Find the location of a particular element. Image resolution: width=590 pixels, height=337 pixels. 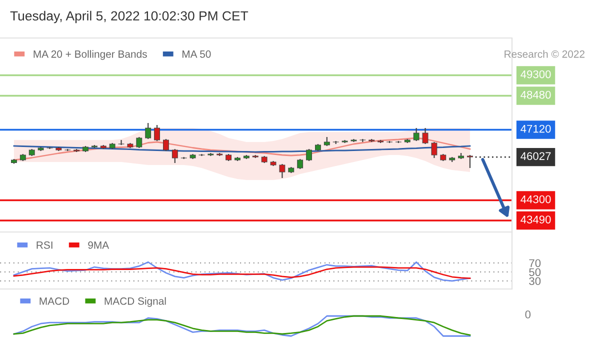

ref-line-label: 49300 is located at coordinates (535, 74).